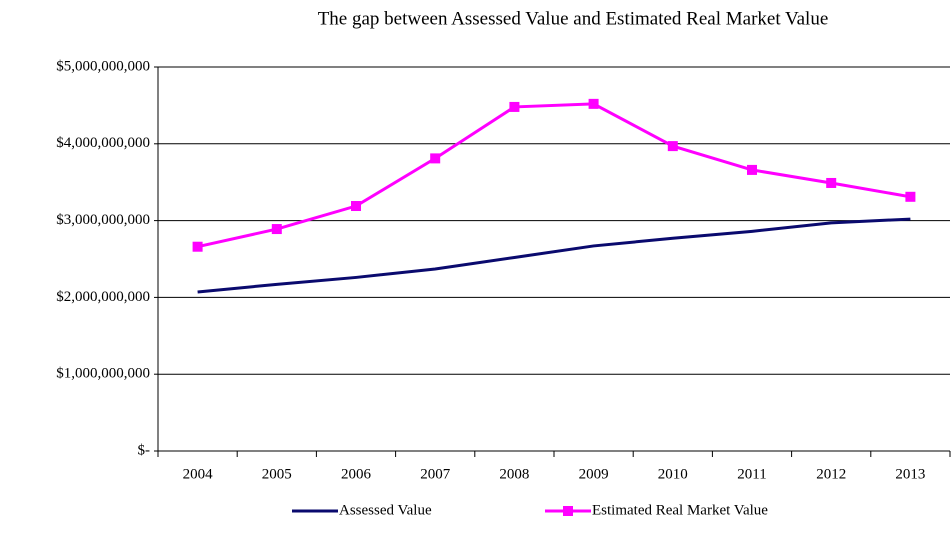  Describe the element at coordinates (435, 474) in the screenshot. I see `x-tick-label: 2007` at that location.